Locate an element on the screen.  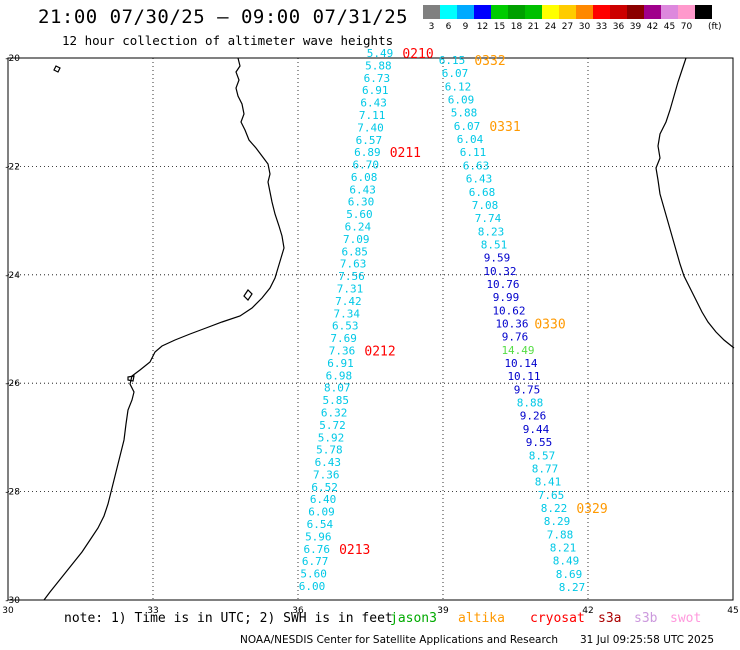
wave-height-value: 8.49 is located at coordinates (566, 561).